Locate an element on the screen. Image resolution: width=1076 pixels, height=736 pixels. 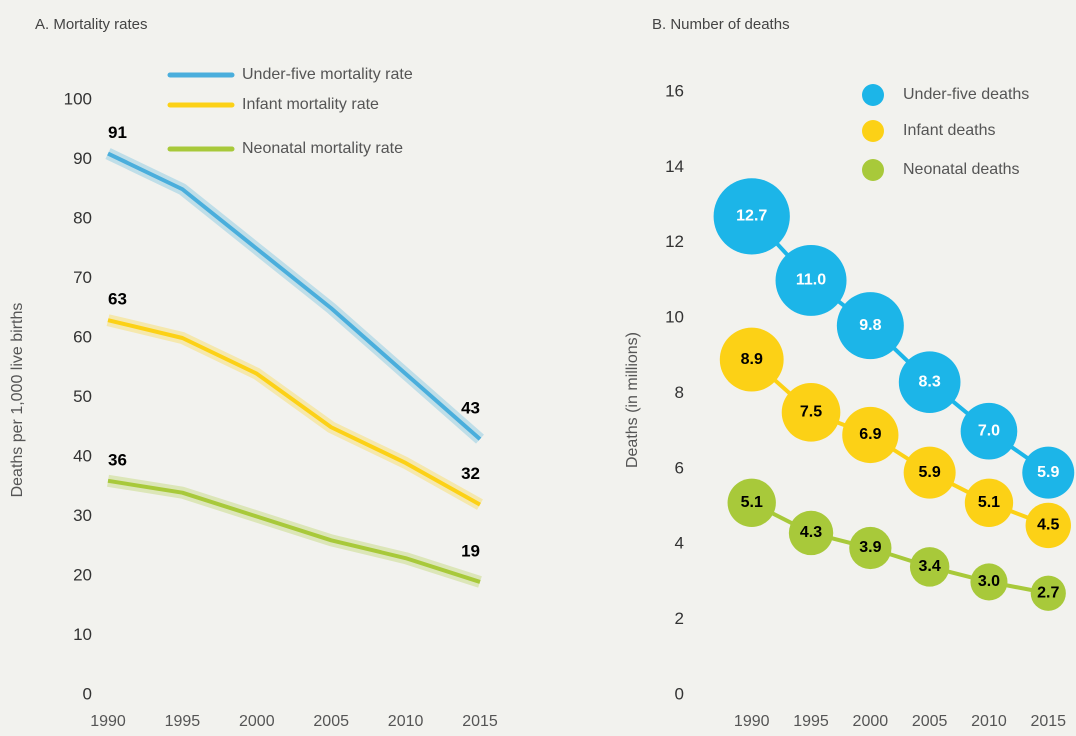
data-label: 4.5 is located at coordinates (1048, 525).